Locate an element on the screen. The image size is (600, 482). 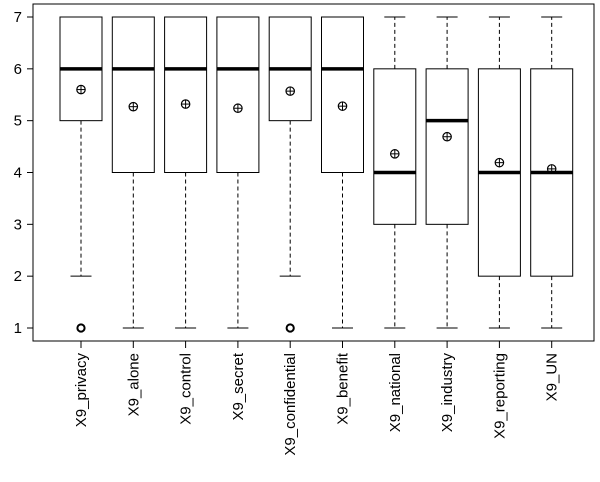
box-X9_alone is located at coordinates (133, 172).